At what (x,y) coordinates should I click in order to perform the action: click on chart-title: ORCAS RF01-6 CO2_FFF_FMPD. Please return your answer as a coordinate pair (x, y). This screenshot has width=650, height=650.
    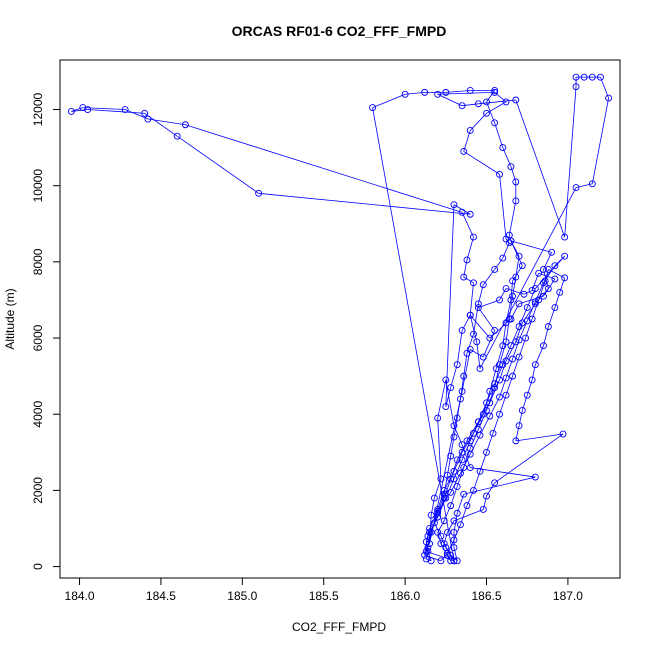
    Looking at the image, I should click on (339, 31).